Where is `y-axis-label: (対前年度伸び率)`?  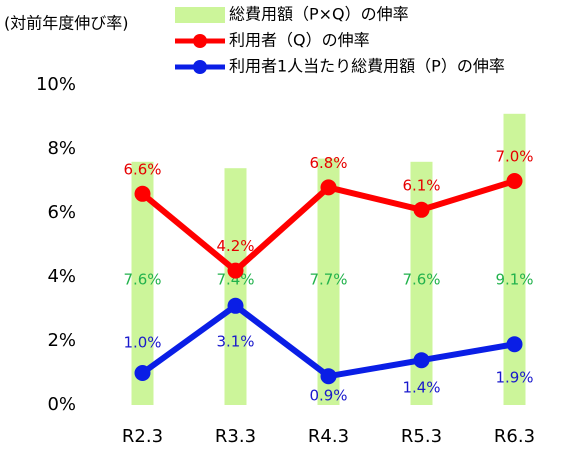
y-axis-label: (対前年度伸び率) is located at coordinates (66, 23).